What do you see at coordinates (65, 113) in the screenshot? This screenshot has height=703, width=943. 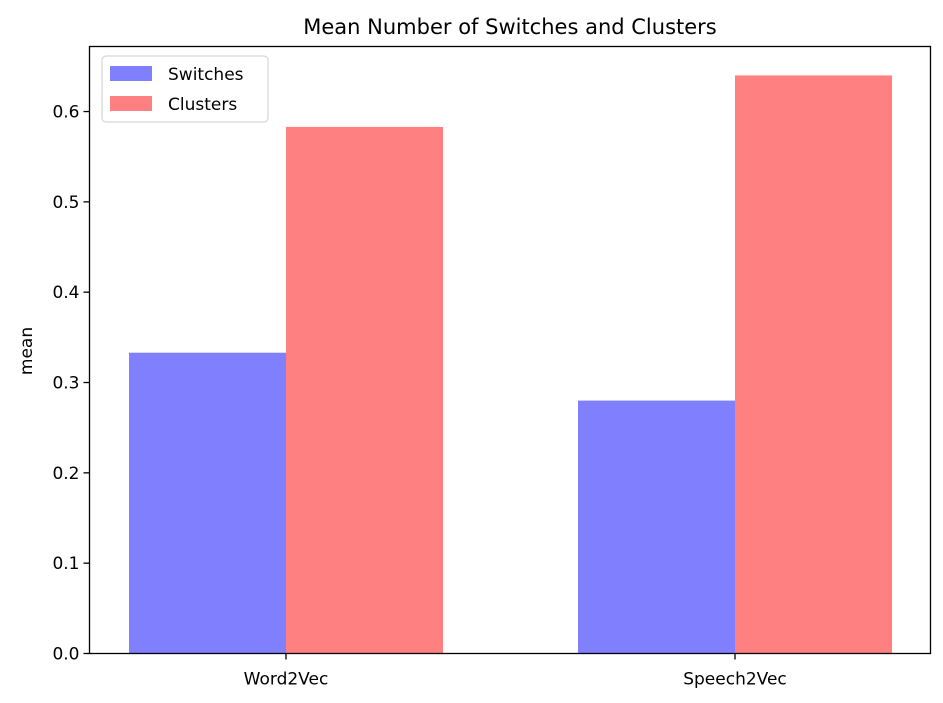 I see `y-tick-label: 0.6` at bounding box center [65, 113].